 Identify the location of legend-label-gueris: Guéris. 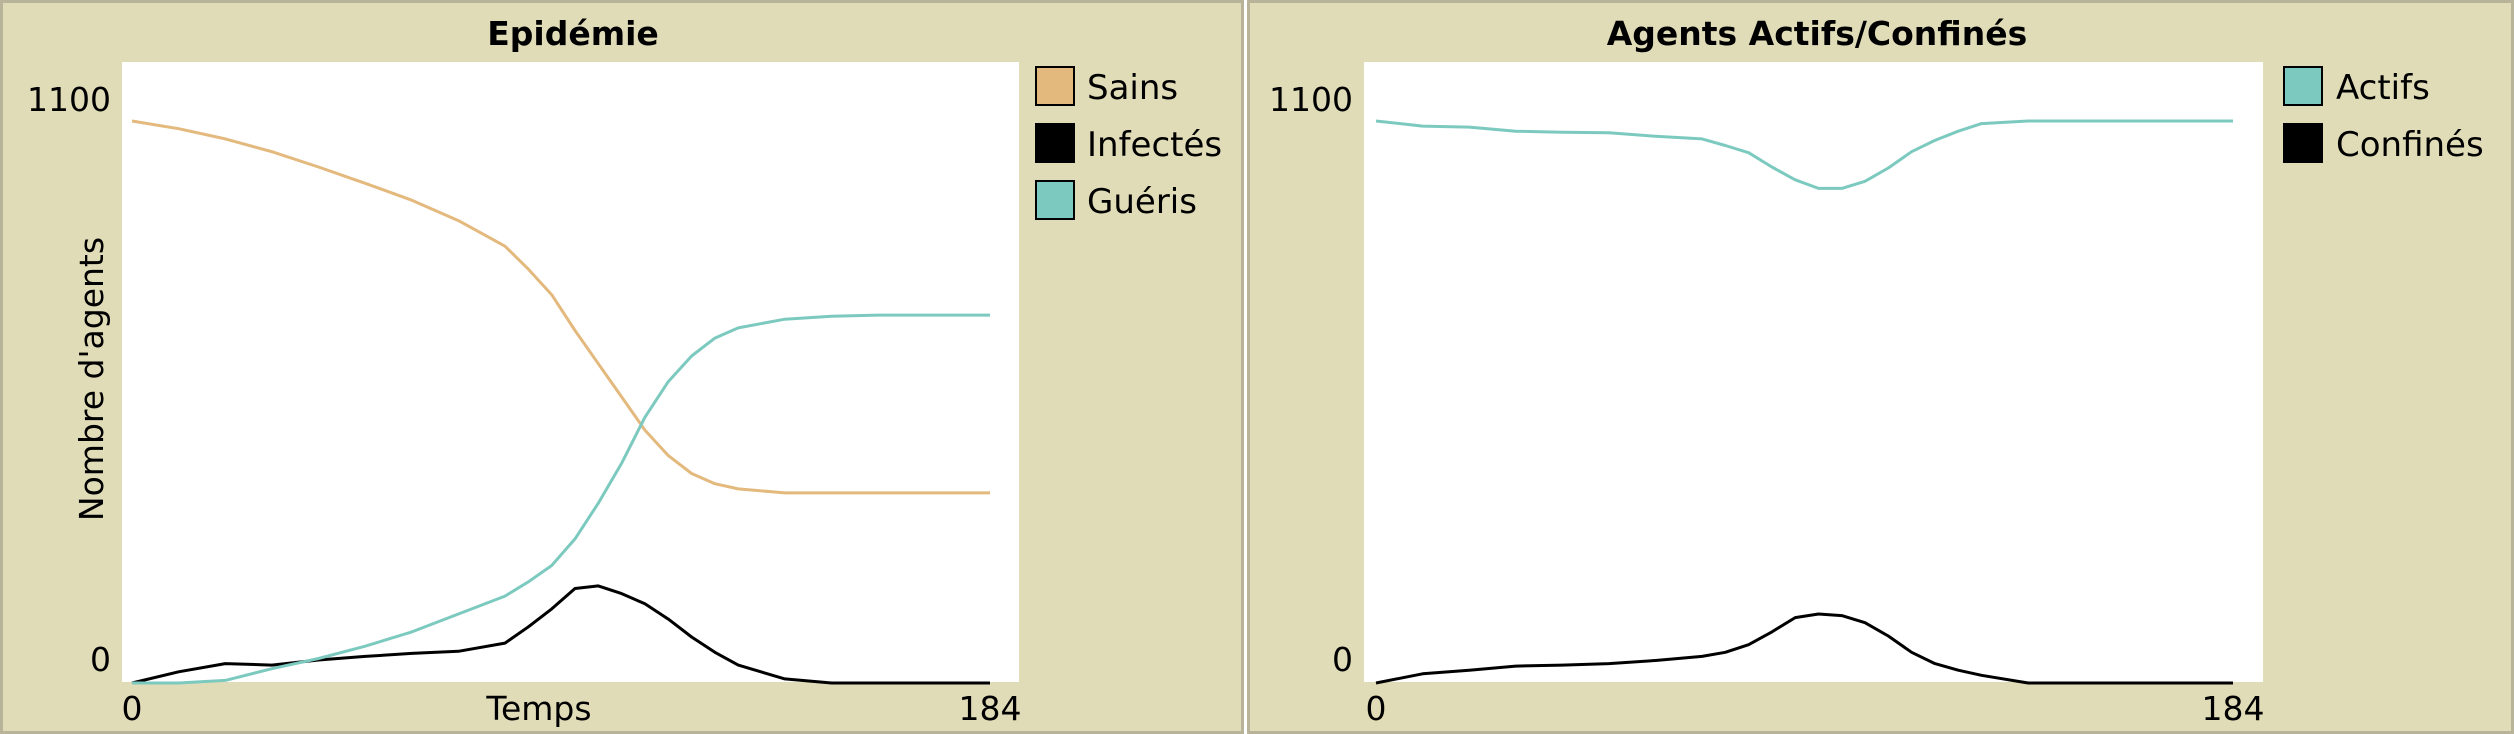
(1142, 202).